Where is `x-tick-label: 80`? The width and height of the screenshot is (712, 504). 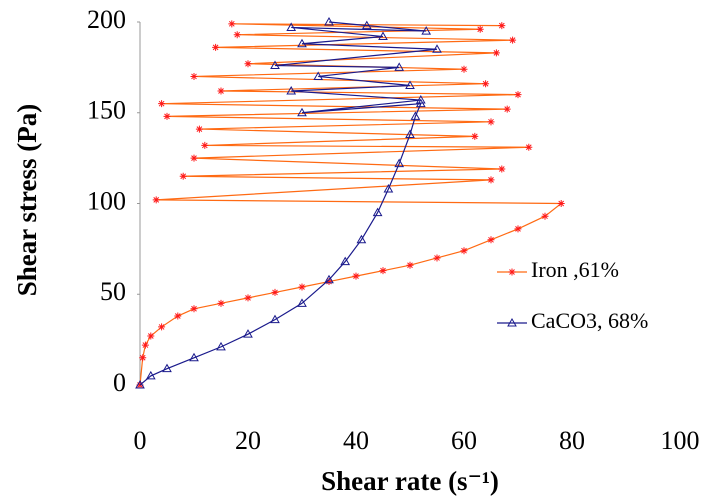
x-tick-label: 80 is located at coordinates (572, 440).